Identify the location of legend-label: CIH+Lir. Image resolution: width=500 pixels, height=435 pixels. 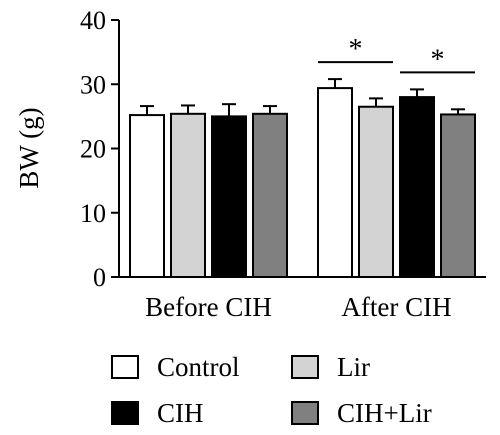
(384, 413).